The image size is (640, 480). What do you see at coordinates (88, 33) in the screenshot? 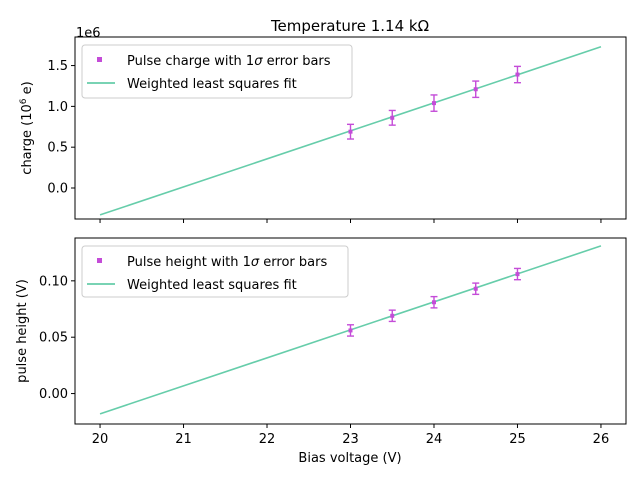
I see `y-offset-text: 1e6` at bounding box center [88, 33].